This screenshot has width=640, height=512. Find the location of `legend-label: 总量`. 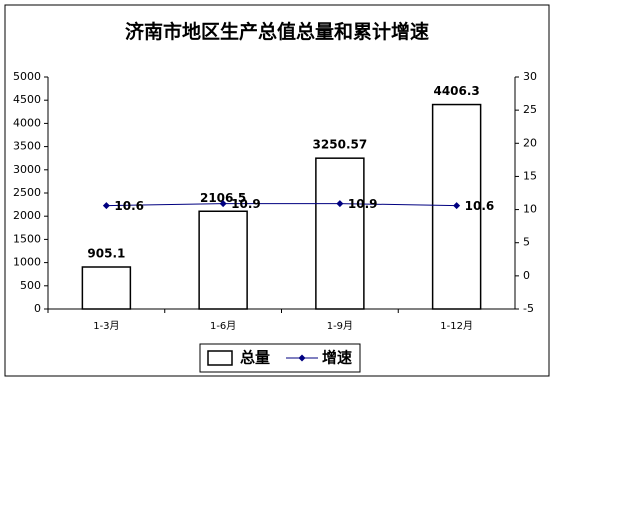

legend-label: 总量 is located at coordinates (255, 358).